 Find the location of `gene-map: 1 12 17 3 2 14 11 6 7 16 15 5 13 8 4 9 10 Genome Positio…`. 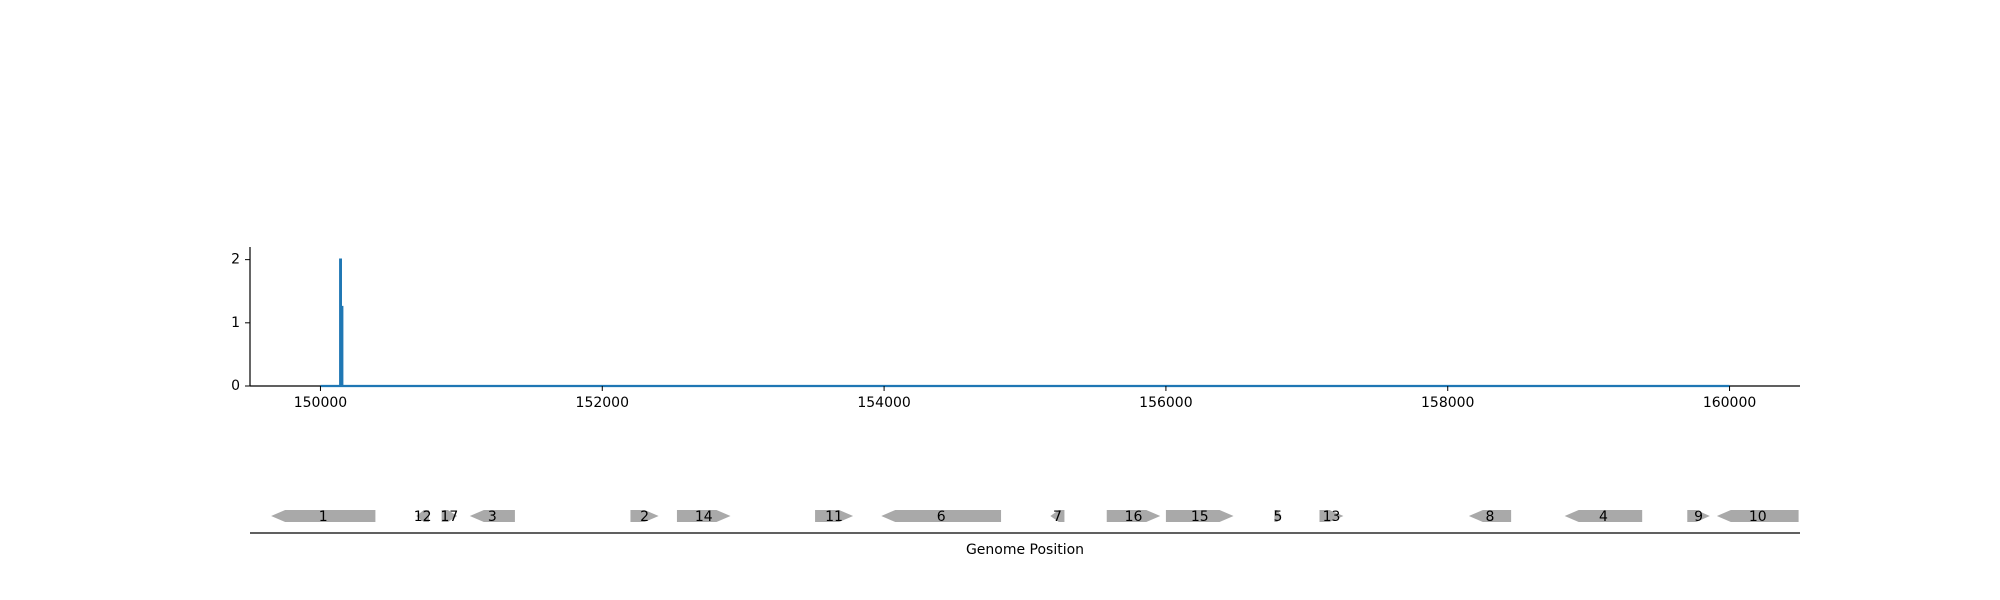

gene-map: 1 12 17 3 2 14 11 6 7 16 15 5 13 8 4 9 10 Genome Positio… is located at coordinates (1025, 533).